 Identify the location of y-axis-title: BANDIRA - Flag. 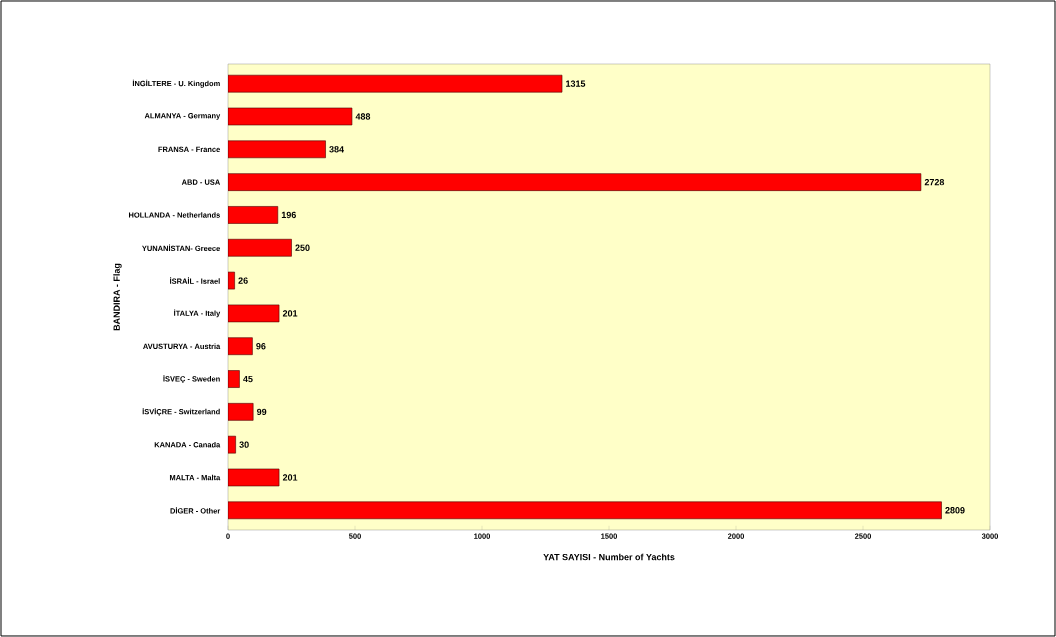
(117, 297).